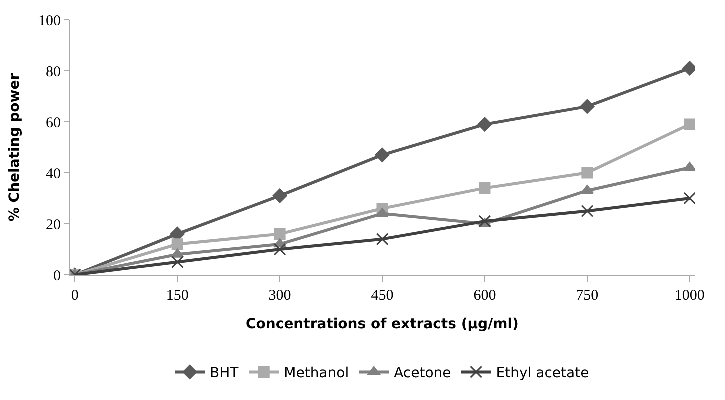 This screenshot has height=400, width=725. Describe the element at coordinates (423, 374) in the screenshot. I see `legend-label: Acetone` at that location.